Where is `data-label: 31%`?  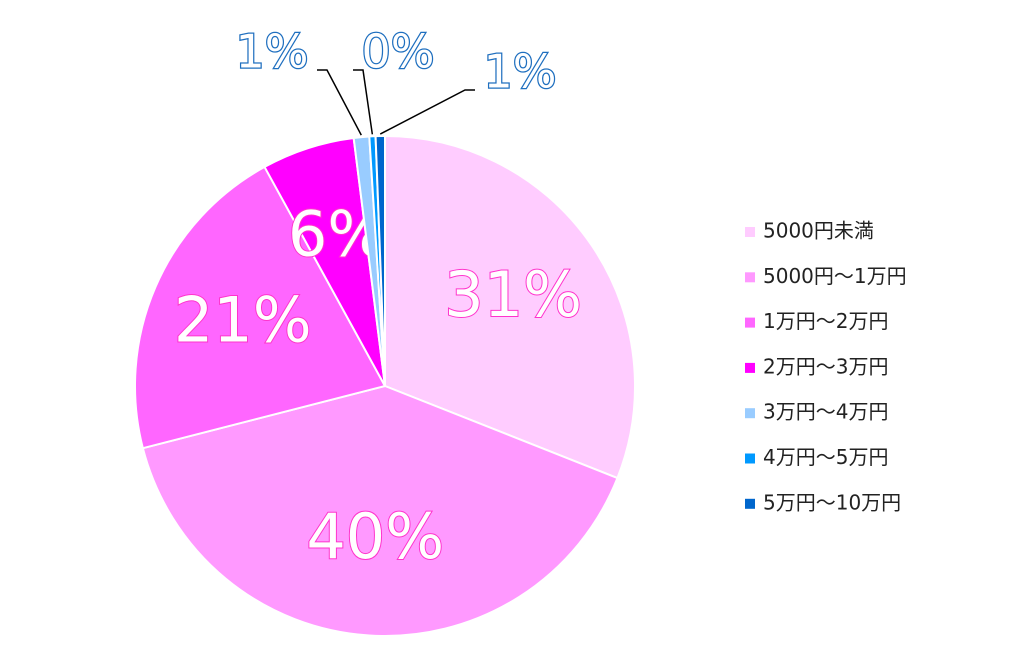
data-label: 31% is located at coordinates (513, 294).